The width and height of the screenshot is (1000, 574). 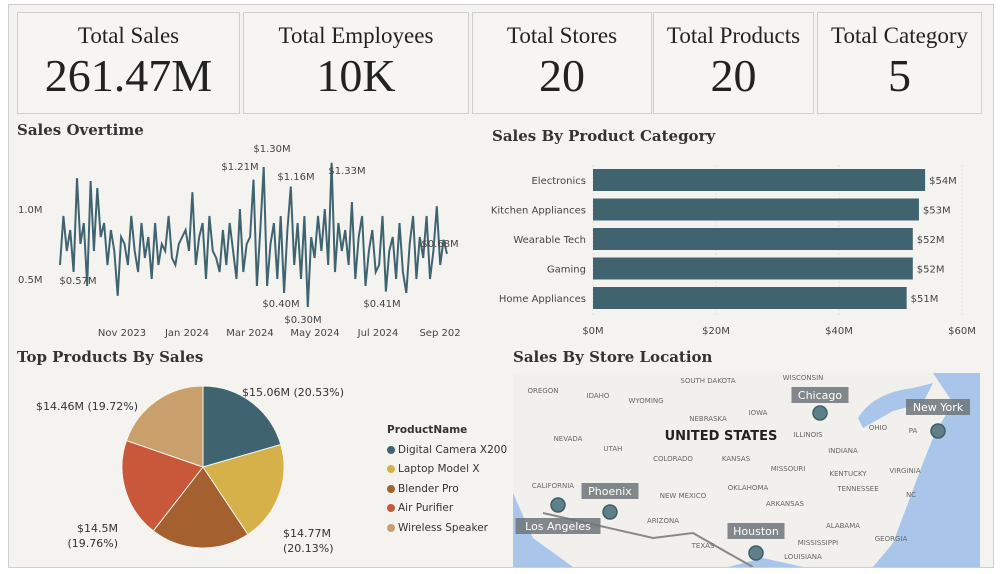 What do you see at coordinates (280, 304) in the screenshot?
I see `data-label: $0.40M` at bounding box center [280, 304].